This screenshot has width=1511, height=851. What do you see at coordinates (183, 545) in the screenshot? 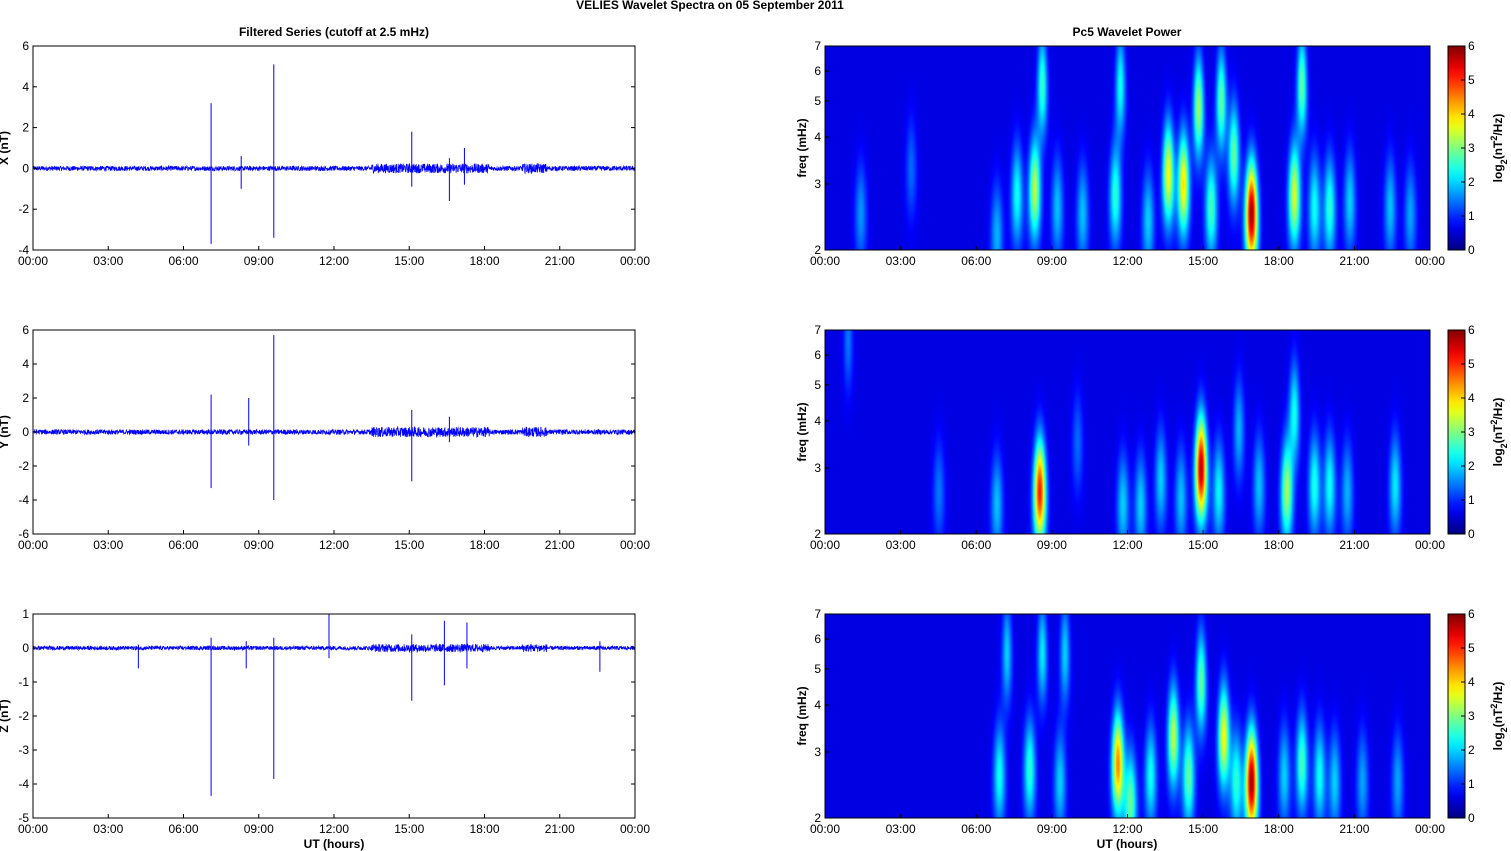
I see `y-series-x-tick-label: 06:00` at bounding box center [183, 545].